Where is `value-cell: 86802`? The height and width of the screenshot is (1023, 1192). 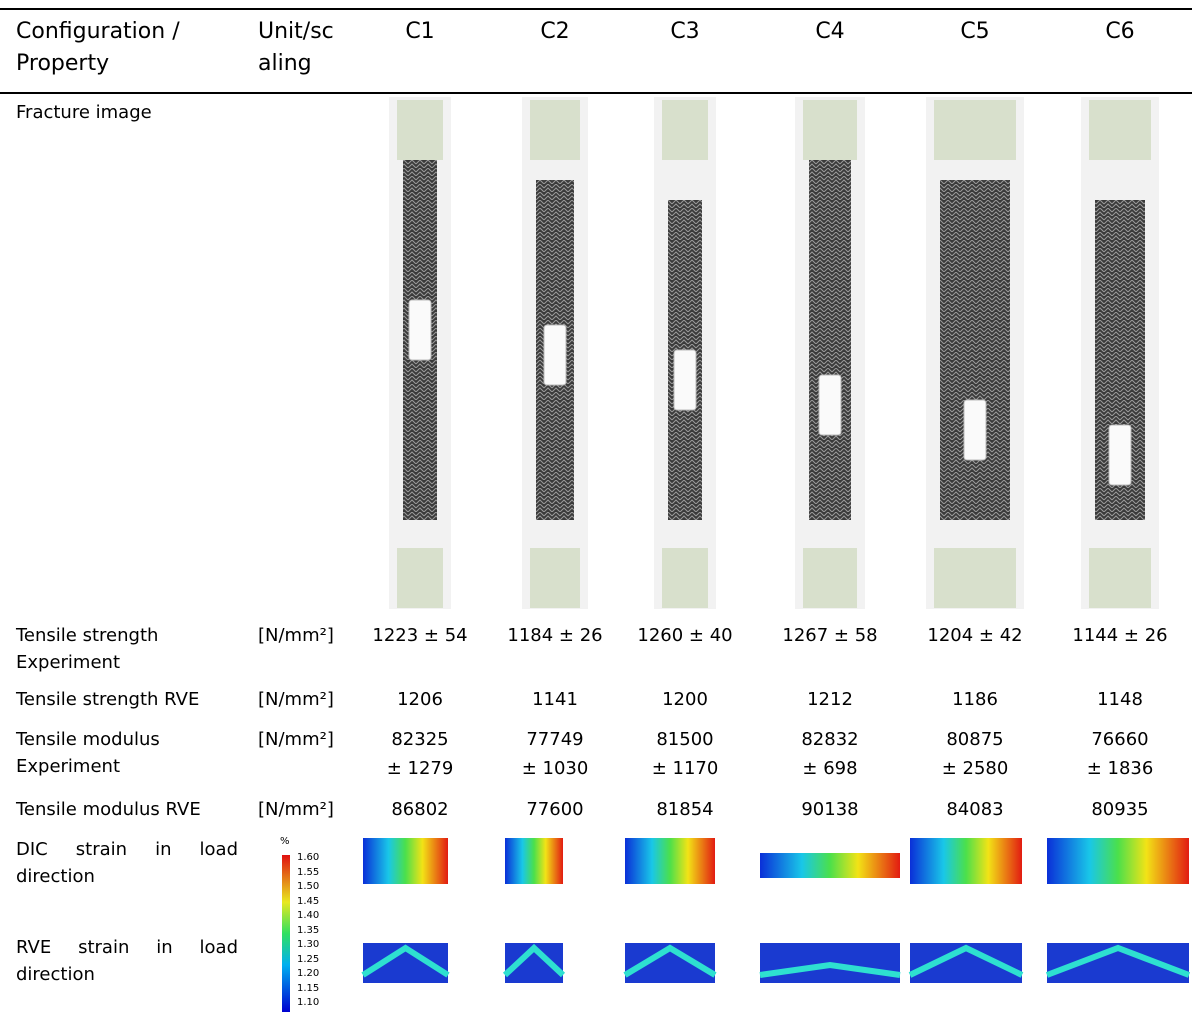
value-cell: 86802 is located at coordinates (420, 809).